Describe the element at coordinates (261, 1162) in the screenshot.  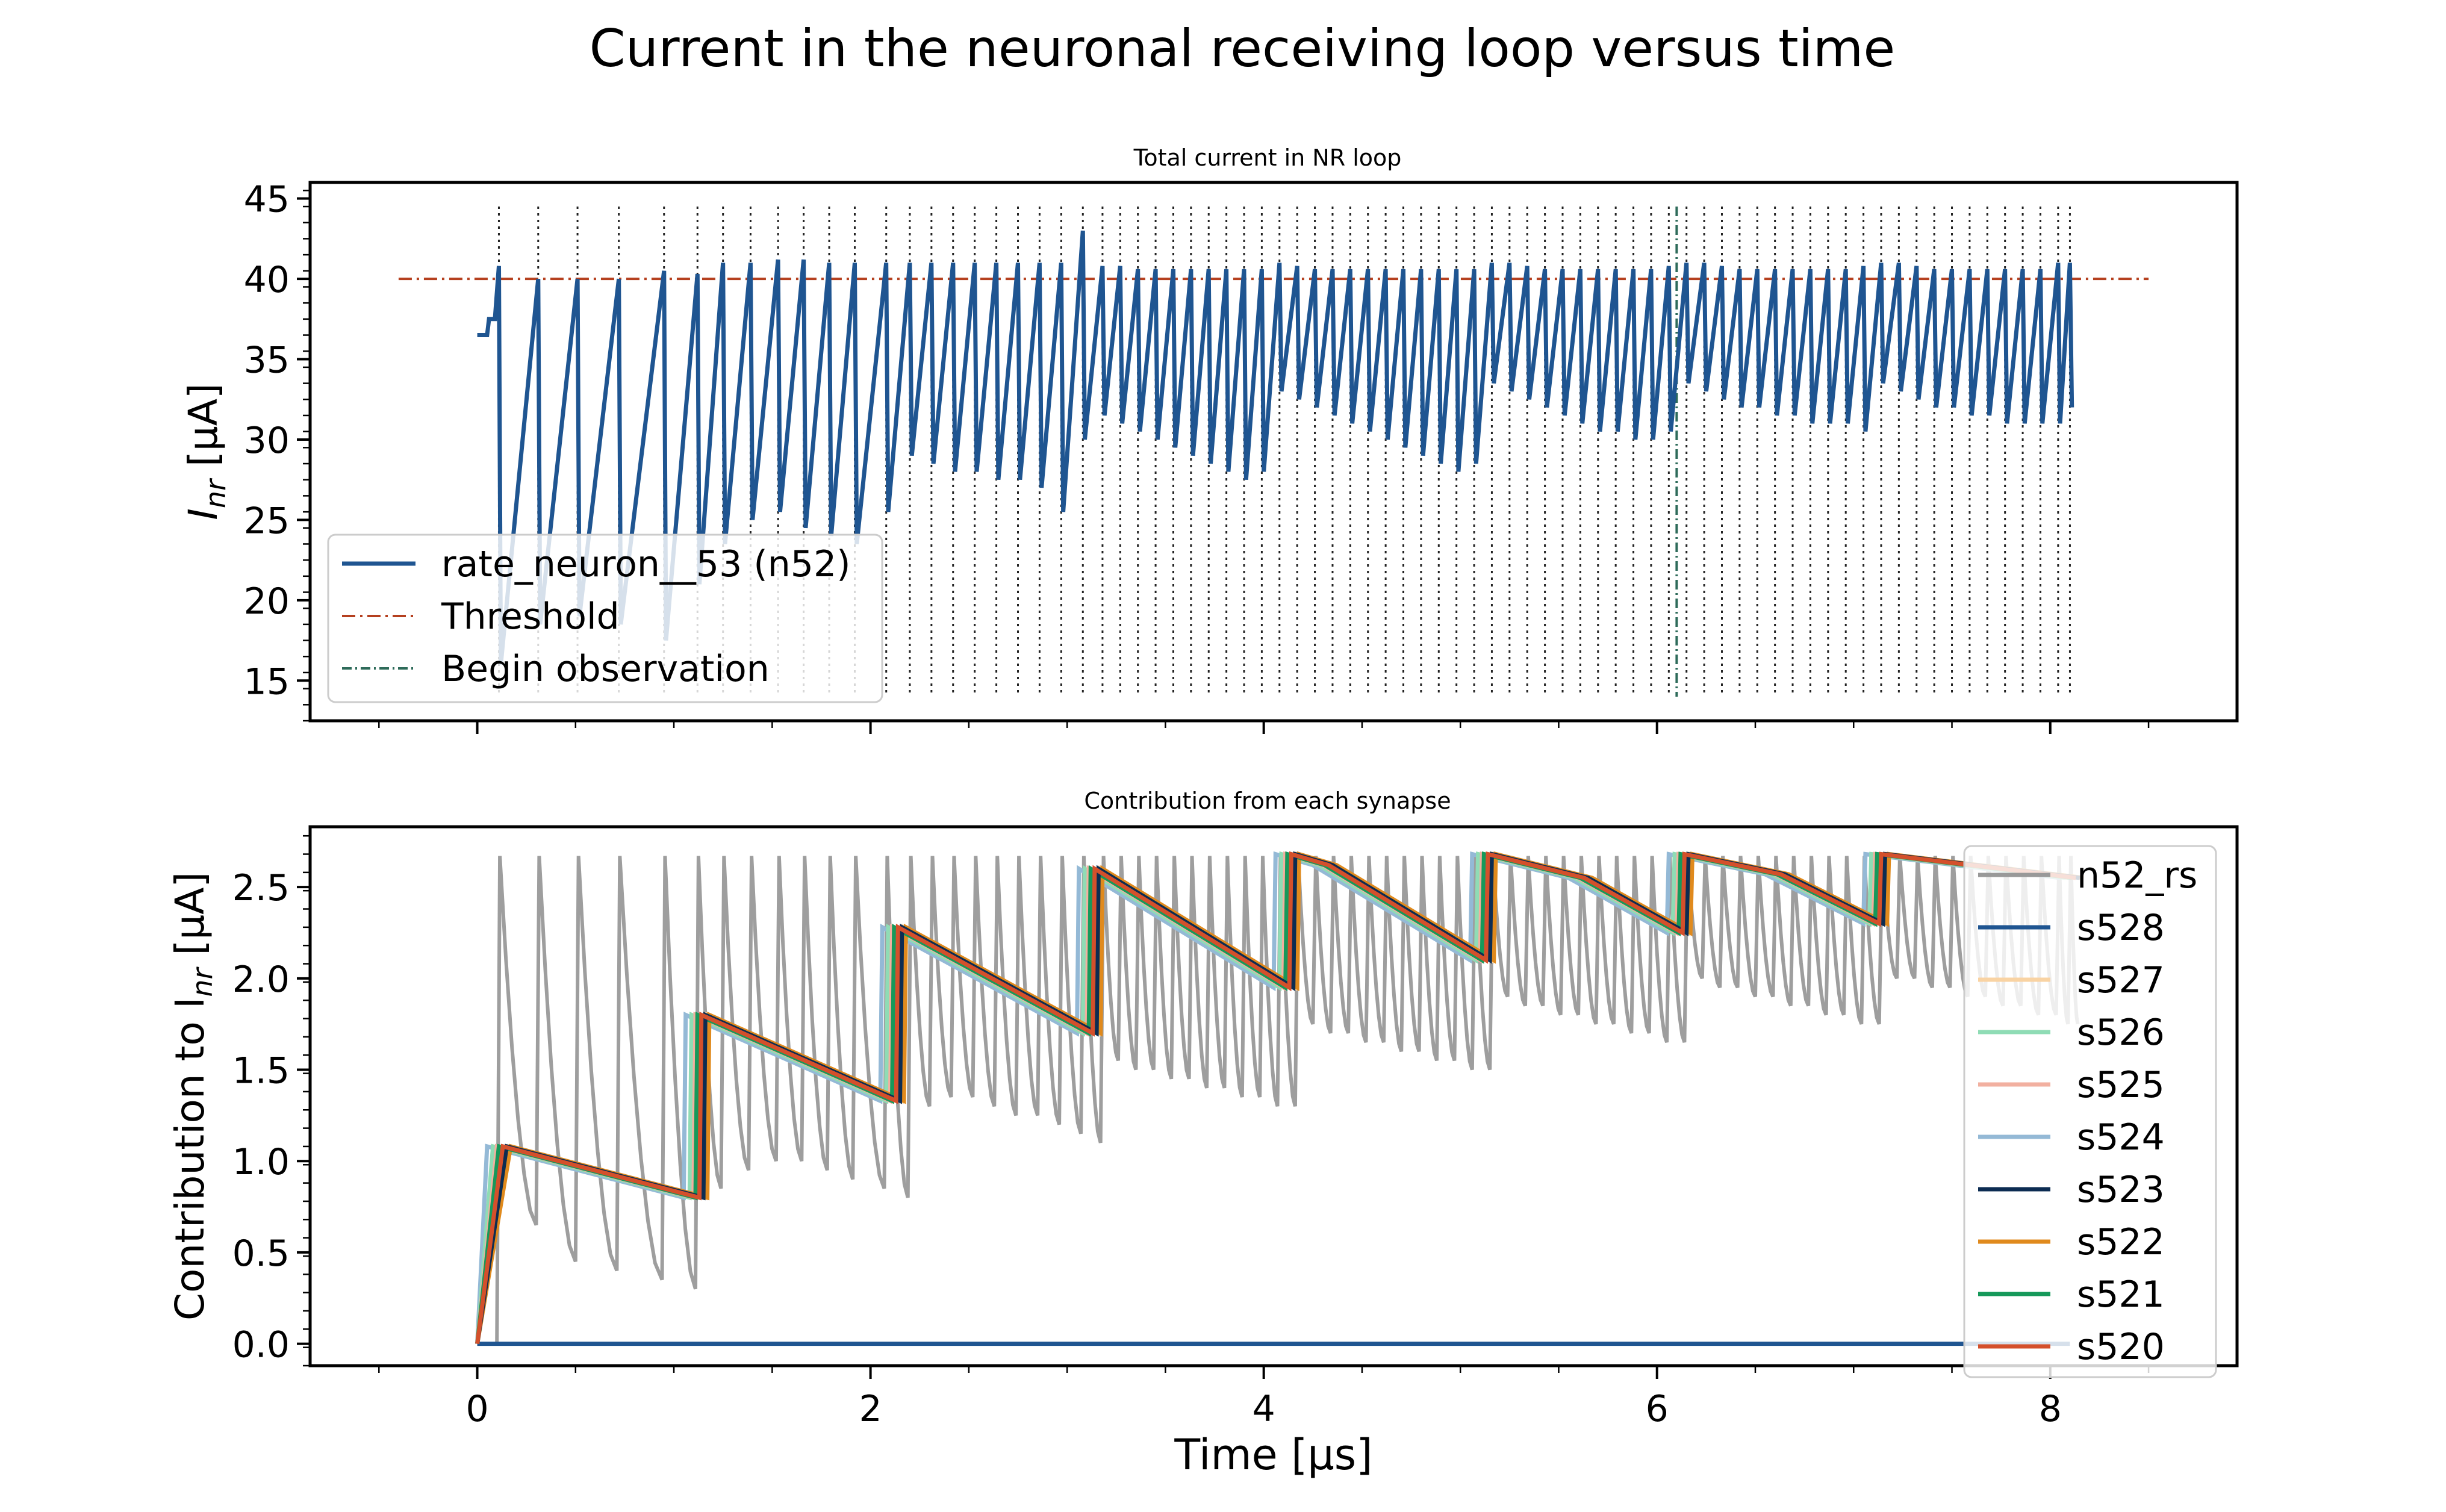
I see `y-tick-label: 1.0` at that location.